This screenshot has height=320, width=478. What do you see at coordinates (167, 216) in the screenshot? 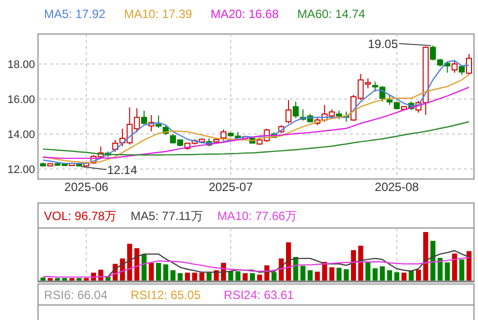
I see `text: MA5: 77.11万` at bounding box center [167, 216].